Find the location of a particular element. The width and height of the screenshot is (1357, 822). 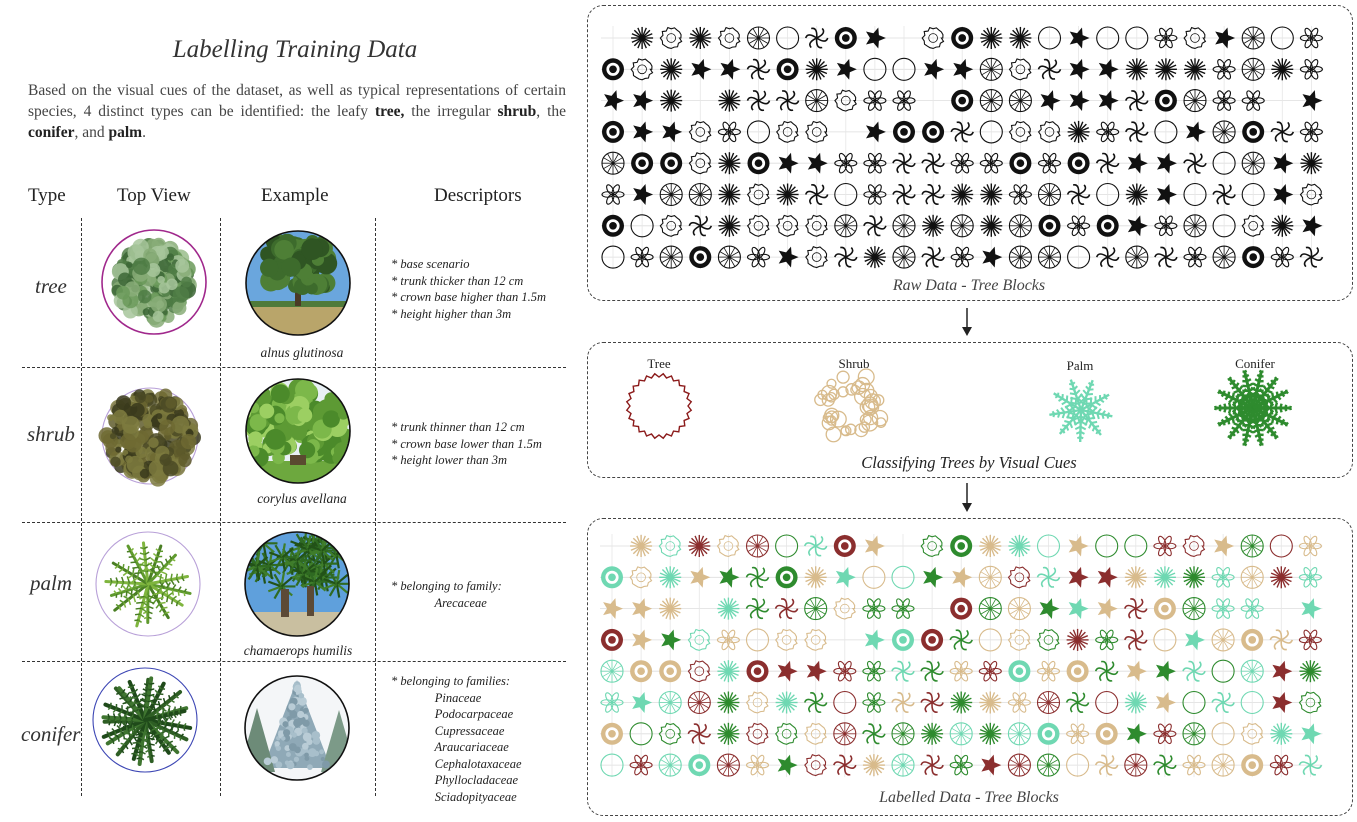

intro-bold-term: shrub is located at coordinates (517, 111).